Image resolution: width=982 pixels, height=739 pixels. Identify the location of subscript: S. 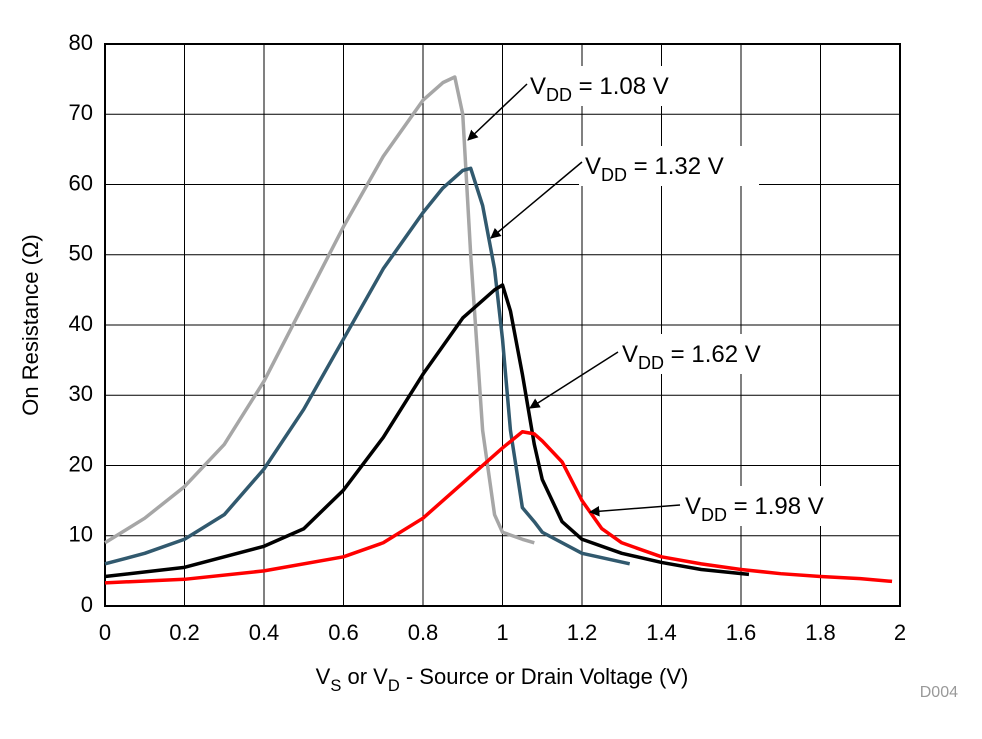
(335, 686).